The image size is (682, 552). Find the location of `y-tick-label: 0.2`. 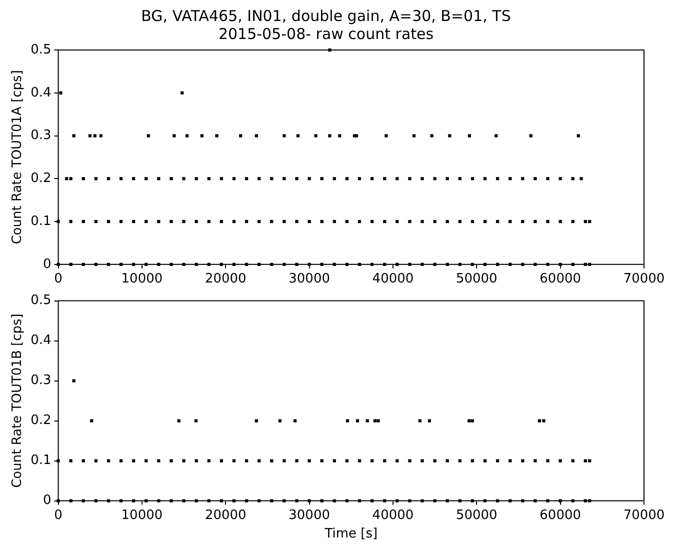

y-tick-label: 0.2 is located at coordinates (41, 178).